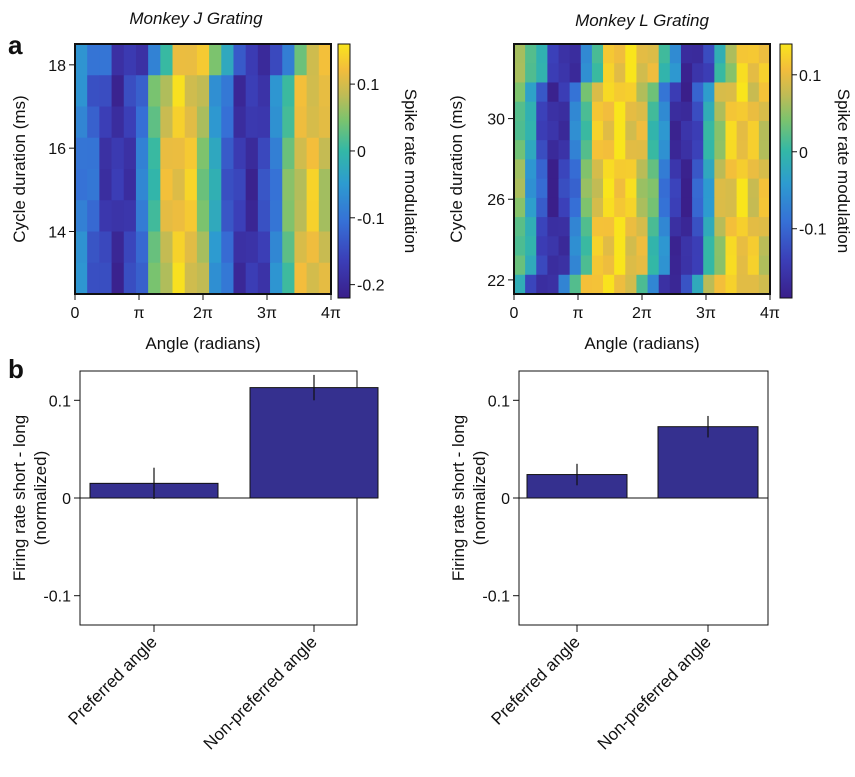 The width and height of the screenshot is (855, 777). Describe the element at coordinates (344, 171) in the screenshot. I see `heatmap-j-colorbar` at that location.